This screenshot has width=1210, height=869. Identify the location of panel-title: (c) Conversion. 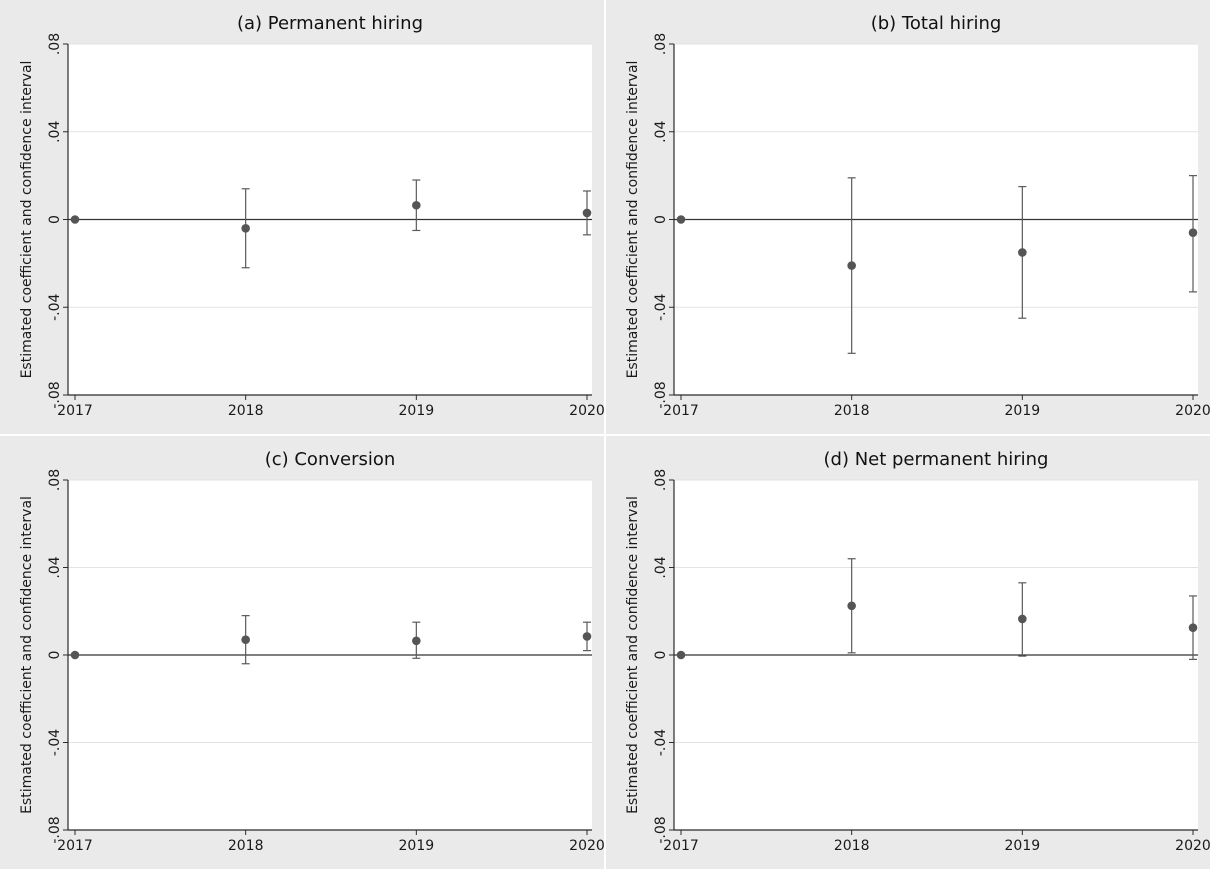
(330, 459).